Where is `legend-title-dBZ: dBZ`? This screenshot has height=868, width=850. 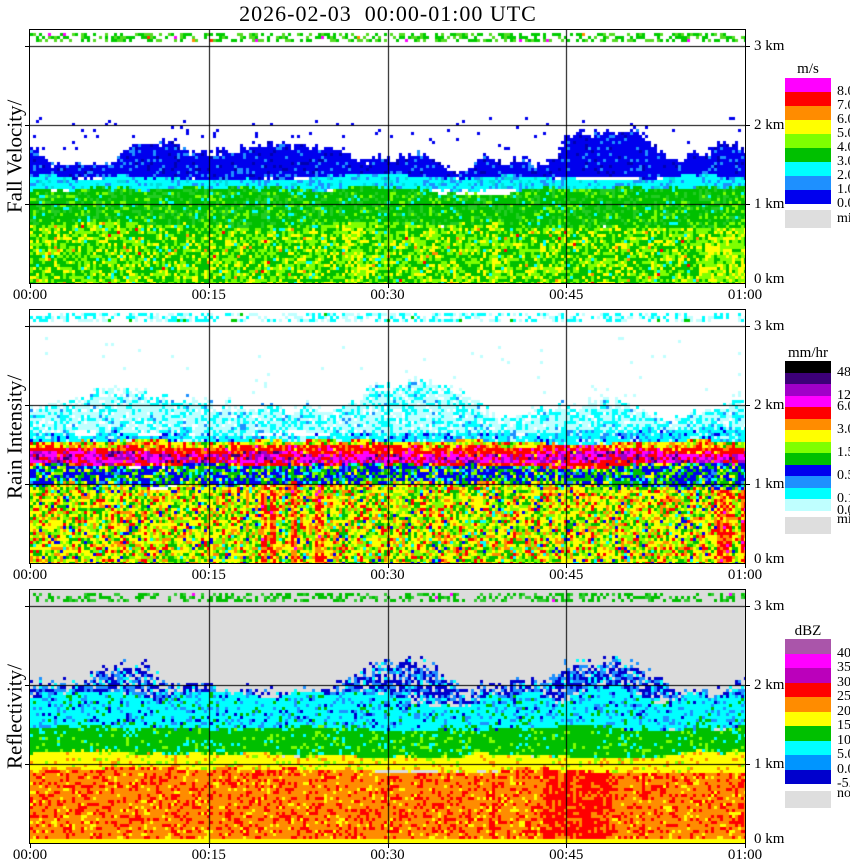 legend-title-dBZ: dBZ is located at coordinates (808, 631).